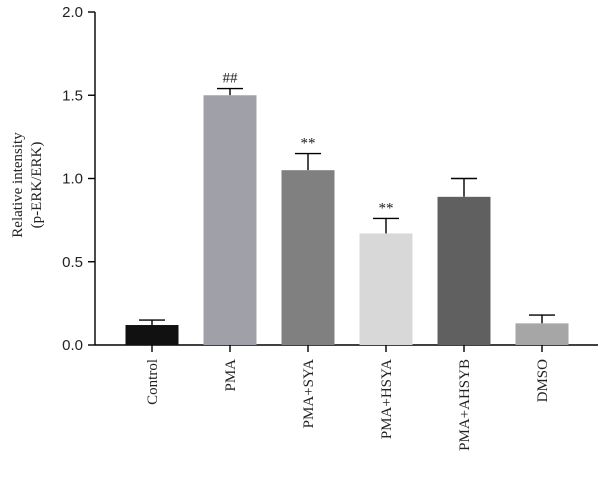 Image resolution: width=600 pixels, height=484 pixels. Describe the element at coordinates (72, 95) in the screenshot. I see `y-tick-label: 1.5` at that location.